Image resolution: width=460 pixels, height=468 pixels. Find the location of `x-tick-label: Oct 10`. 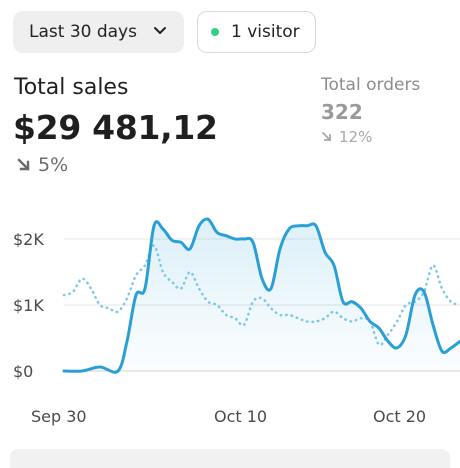

x-tick-label: Oct 10 is located at coordinates (240, 416).